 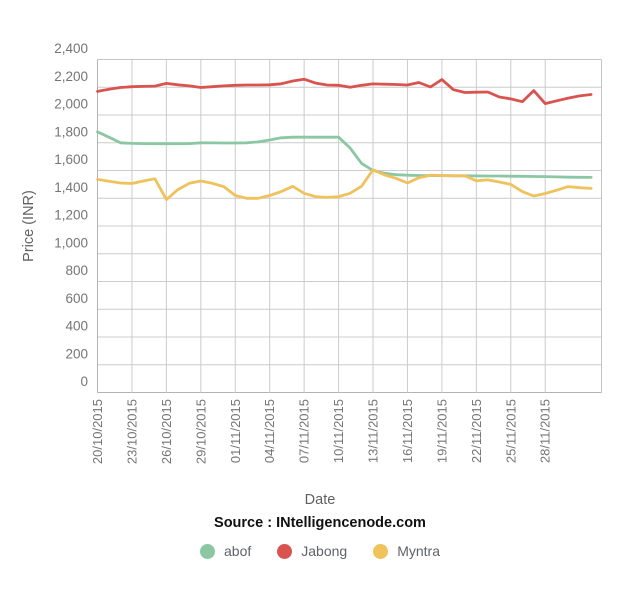 I want to click on legend-swatch-myntra, so click(x=381, y=551).